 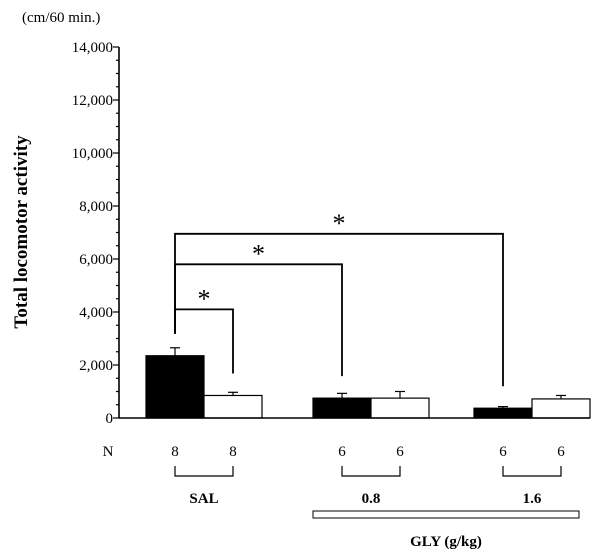 What do you see at coordinates (92, 48) in the screenshot?
I see `y-tick-label: 14,000` at bounding box center [92, 48].